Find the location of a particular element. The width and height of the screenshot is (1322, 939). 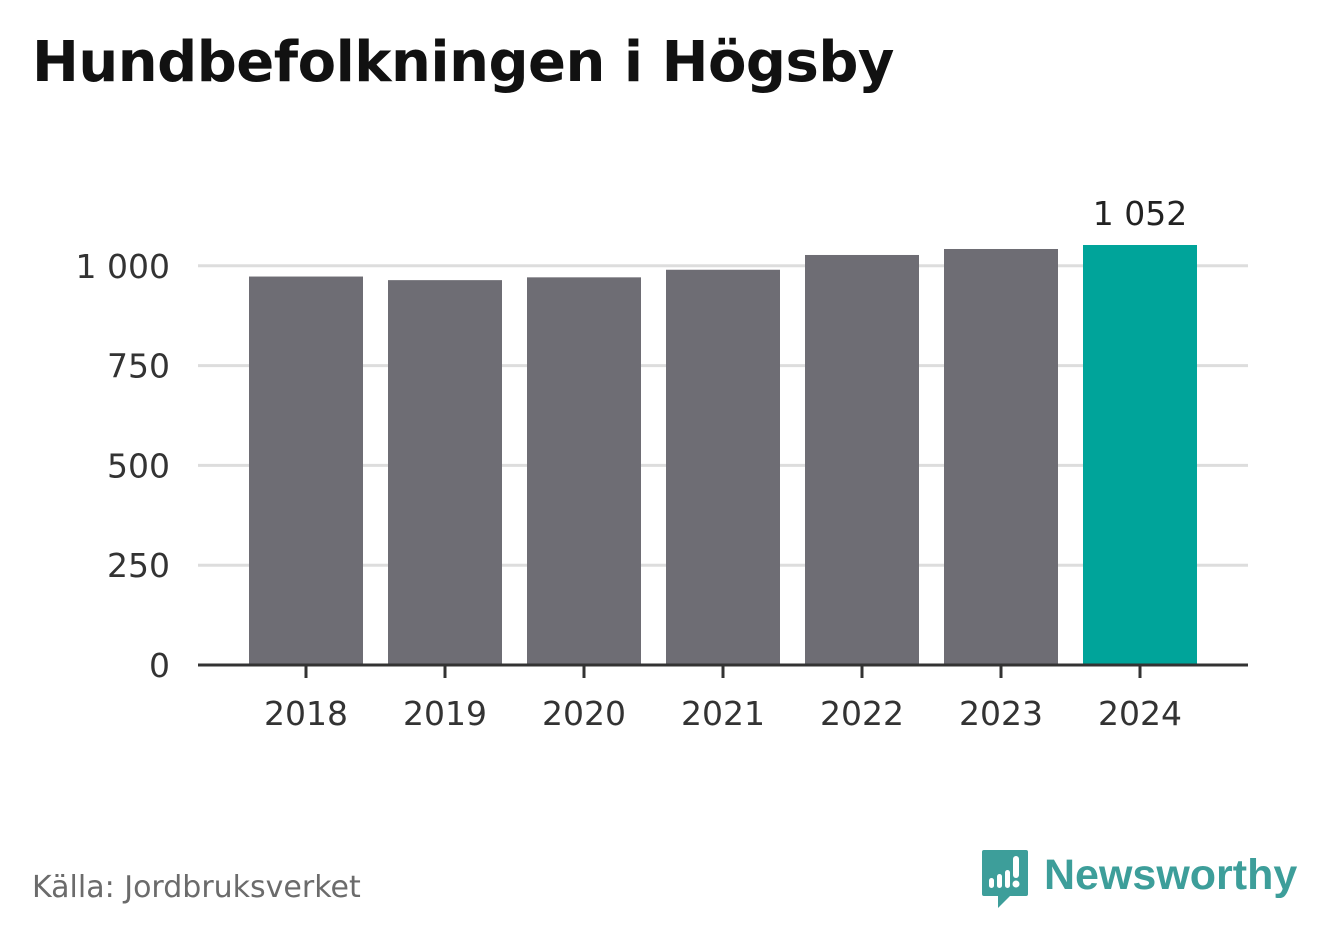

x-axis-labels: 2018 2019 2020 2021 2022 2023 2024 is located at coordinates (723, 713).